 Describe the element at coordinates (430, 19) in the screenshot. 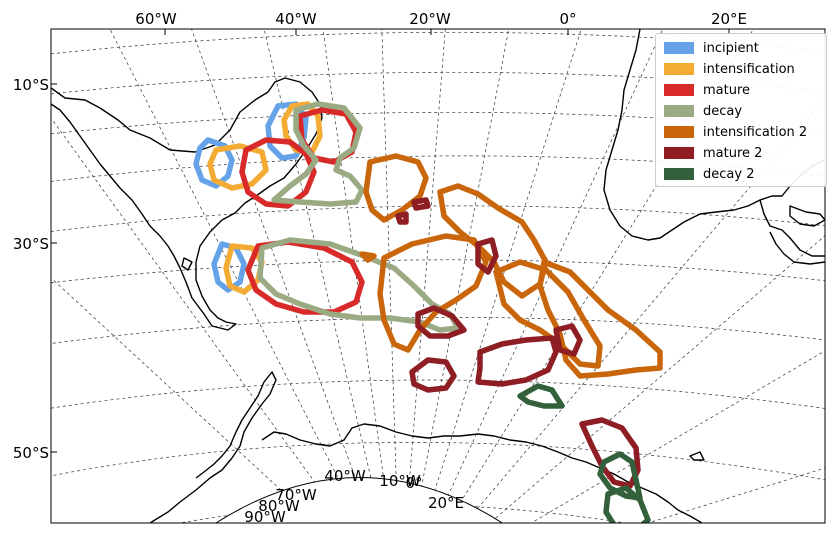

I see `lon-label-top: 20°W` at that location.